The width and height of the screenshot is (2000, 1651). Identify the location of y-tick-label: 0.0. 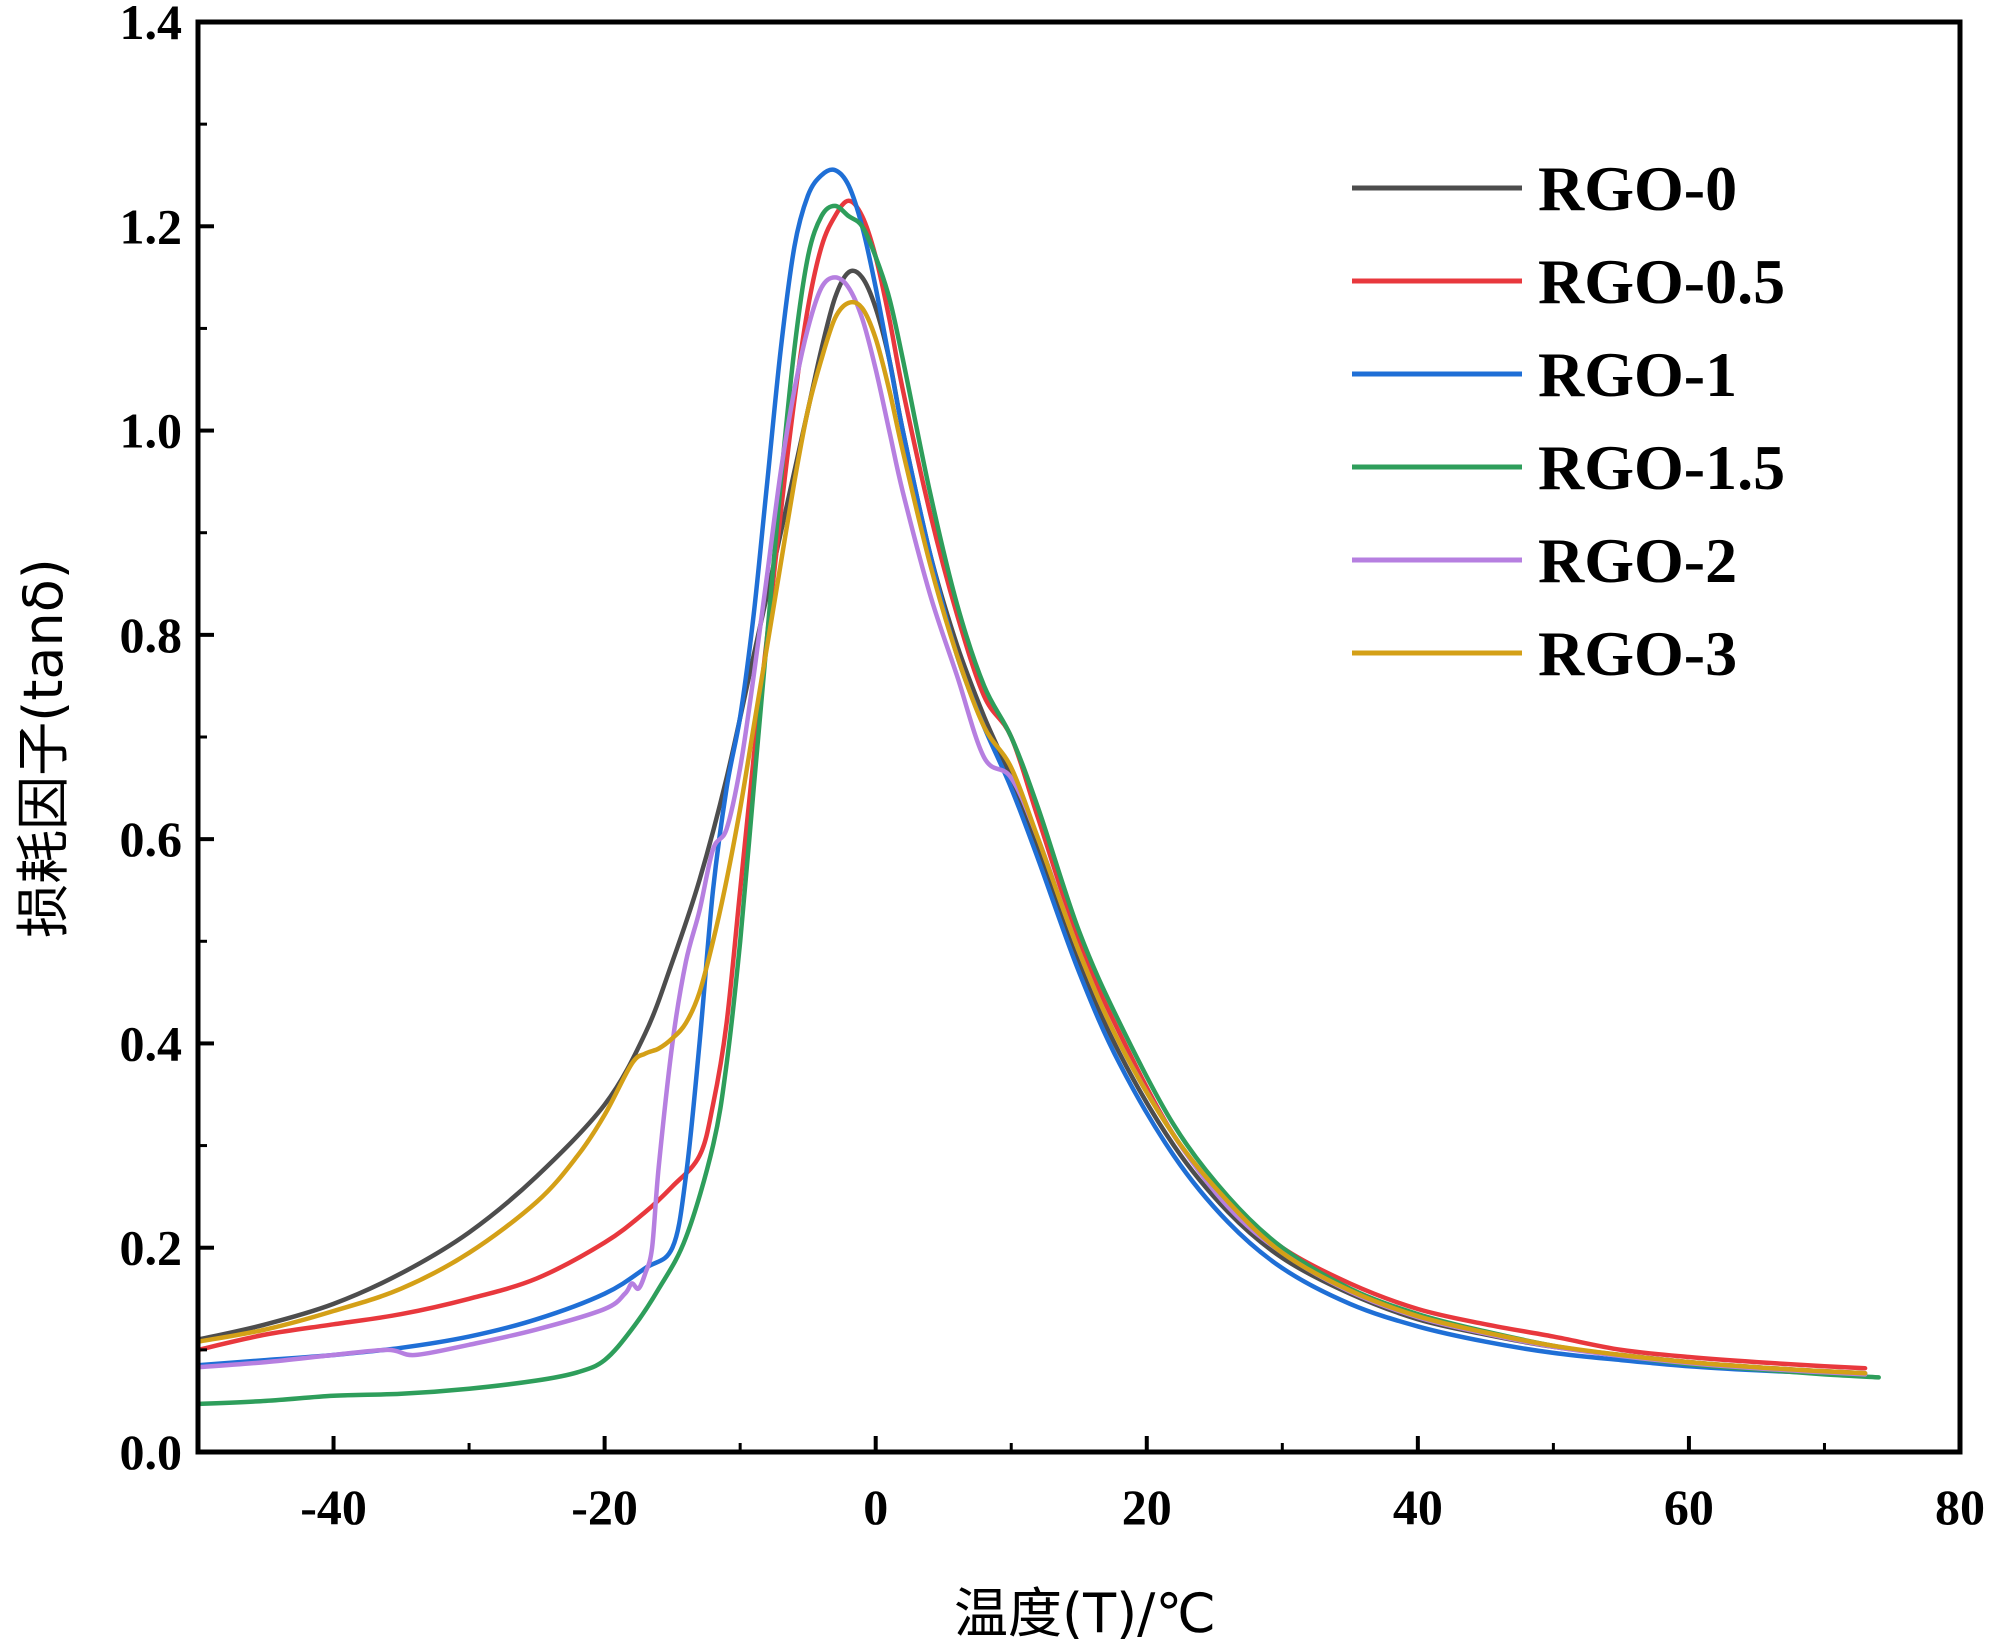
(151, 1452).